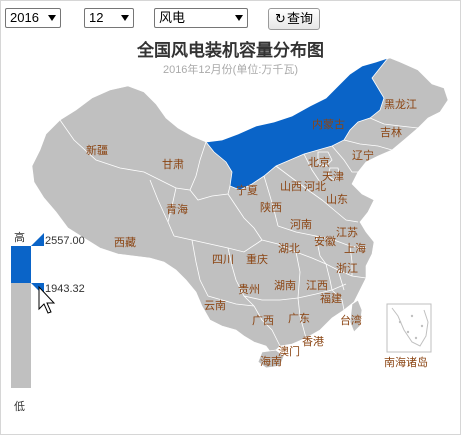 The width and height of the screenshot is (461, 435). I want to click on label-jiangsu: 江苏, so click(347, 232).